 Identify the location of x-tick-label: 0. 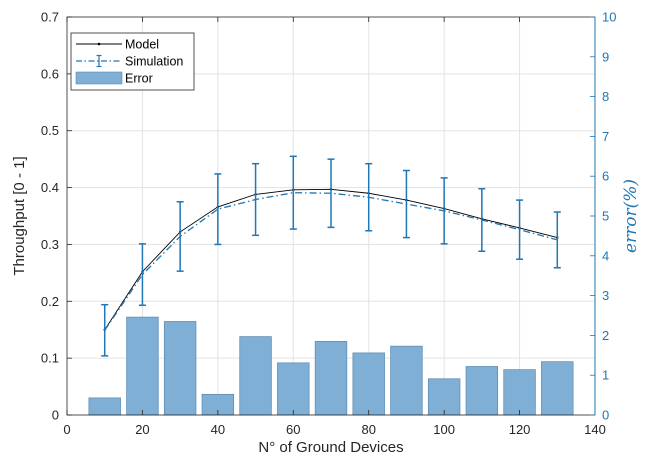
(66, 429).